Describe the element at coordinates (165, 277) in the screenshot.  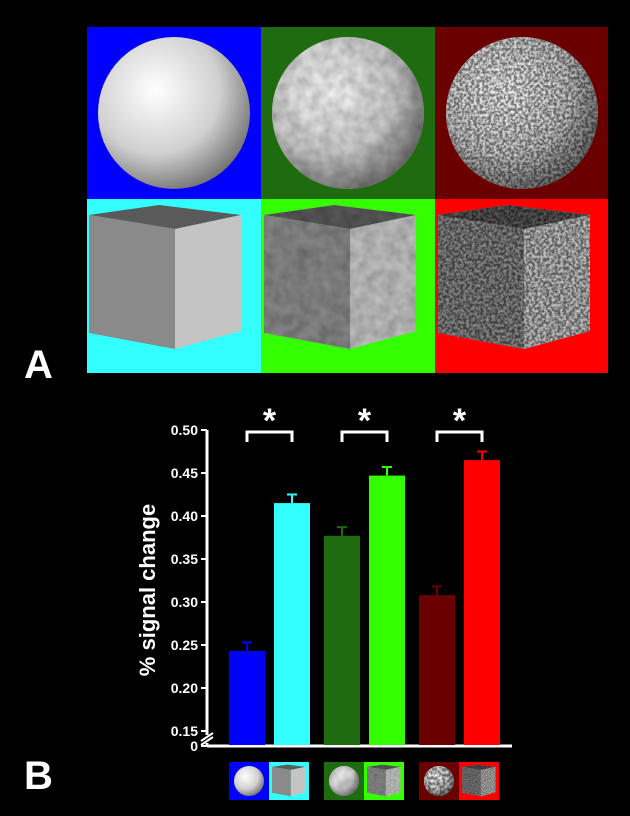
I see `smooth-cube` at that location.